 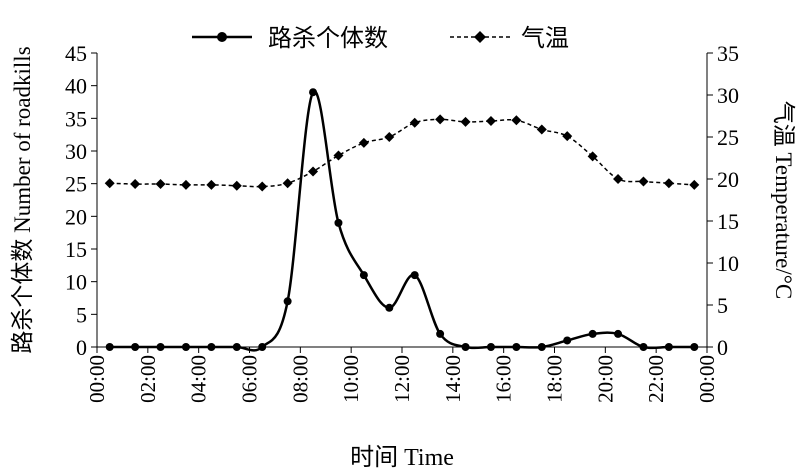 I want to click on legend: 路杀个体数 气温, so click(x=380, y=38).